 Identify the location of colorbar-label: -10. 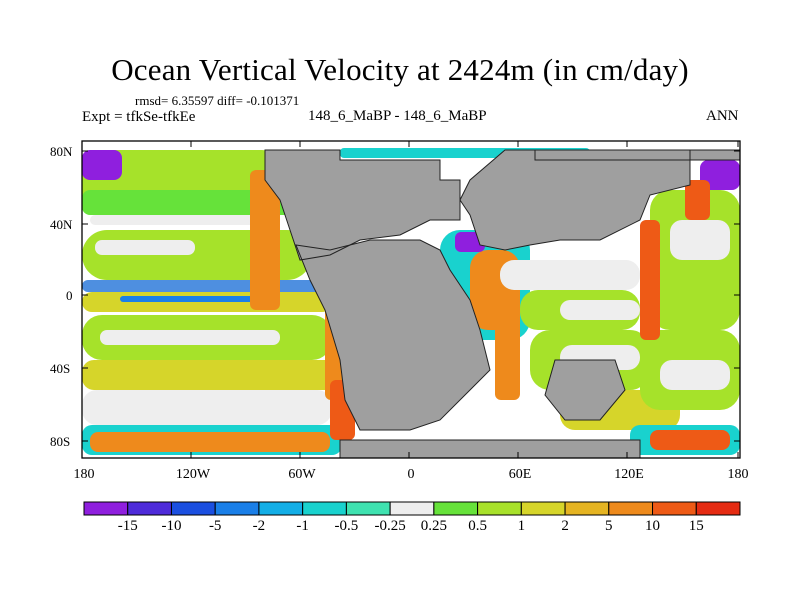
(171, 526).